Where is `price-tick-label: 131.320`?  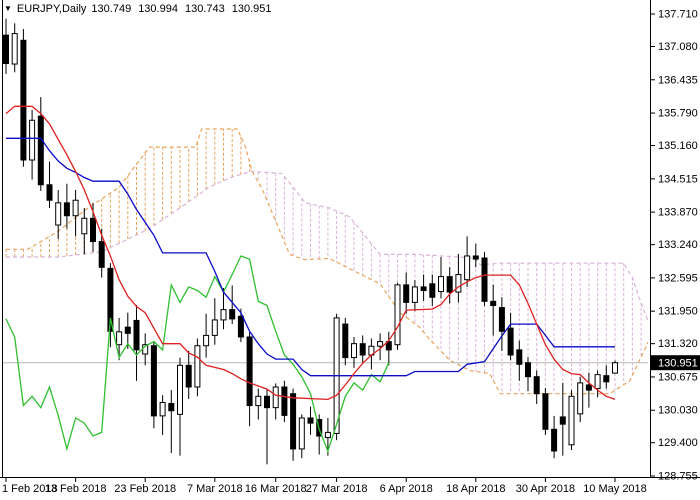 price-tick-label: 131.320 is located at coordinates (678, 344).